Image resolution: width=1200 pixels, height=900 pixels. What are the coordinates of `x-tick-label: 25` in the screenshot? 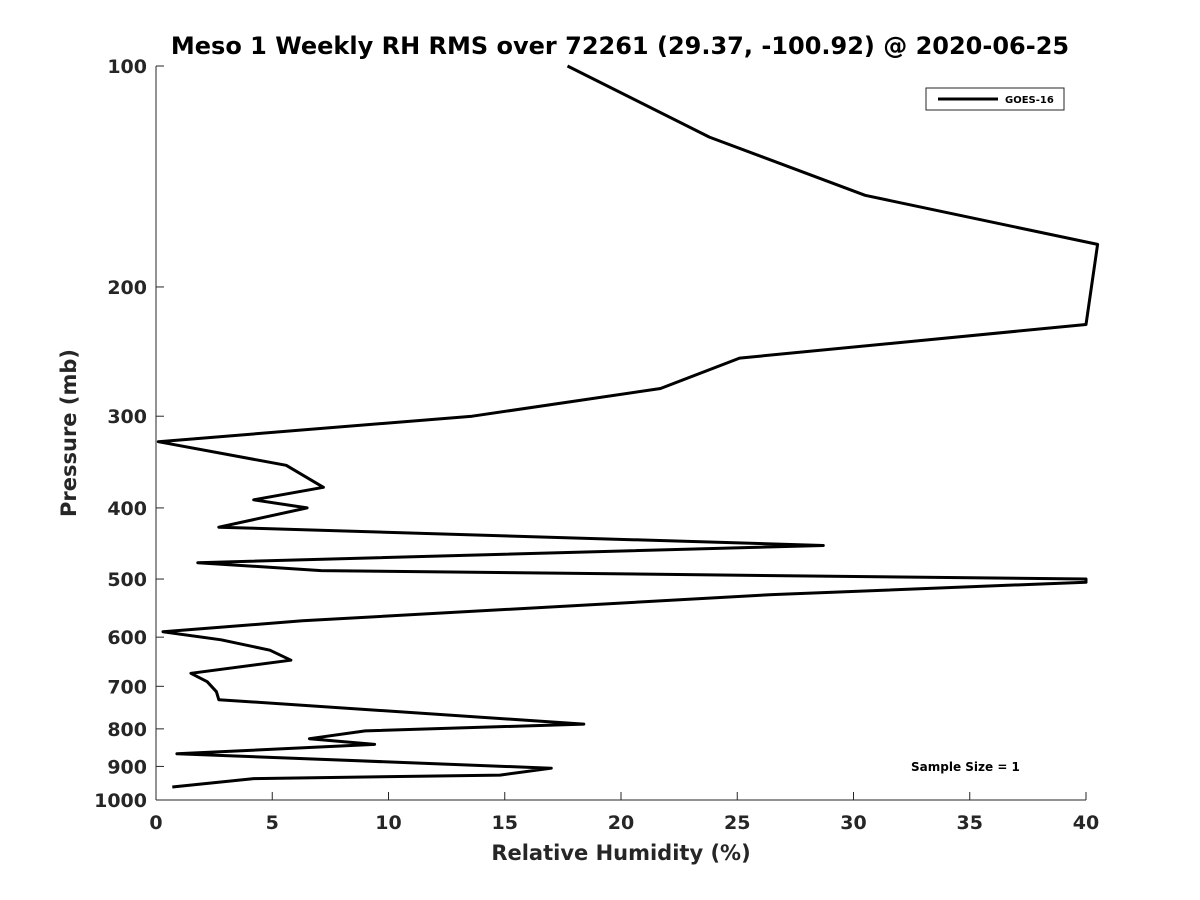 It's located at (737, 823).